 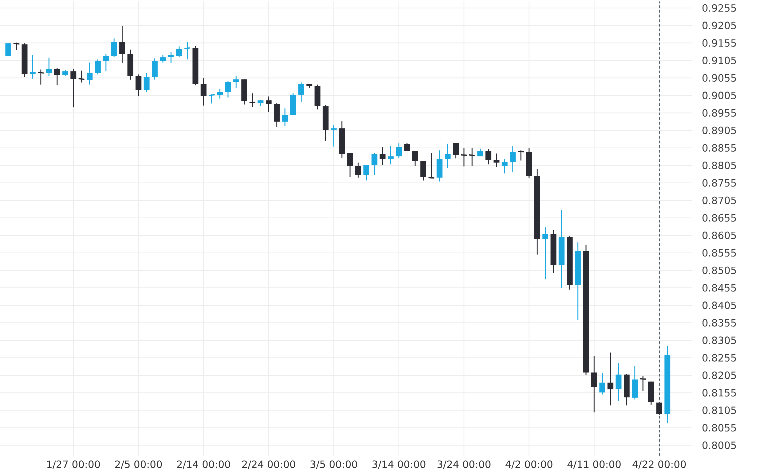 I want to click on y-tick-label: 0.8205, so click(x=719, y=376).